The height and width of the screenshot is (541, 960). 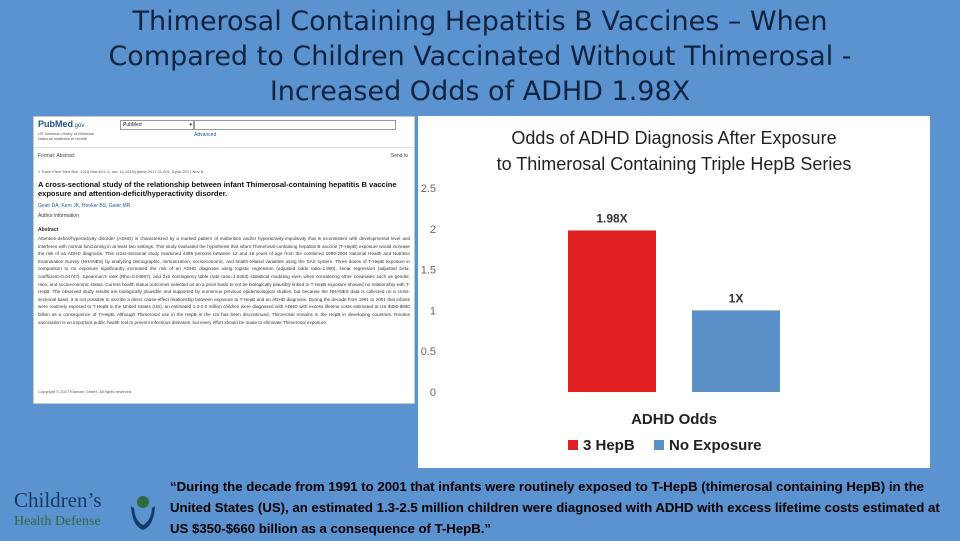 I want to click on abstract-heading: Abstract, so click(x=48, y=230).